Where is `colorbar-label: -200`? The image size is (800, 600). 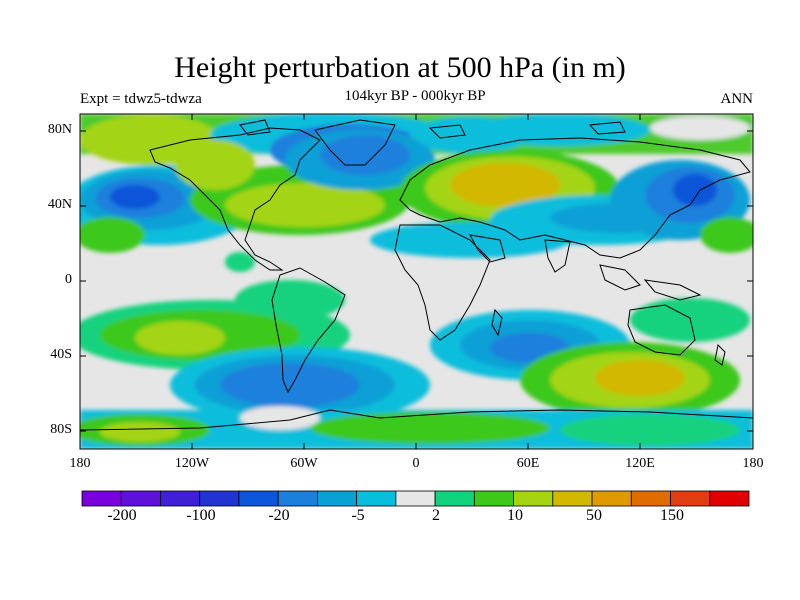
colorbar-label: -200 is located at coordinates (122, 515).